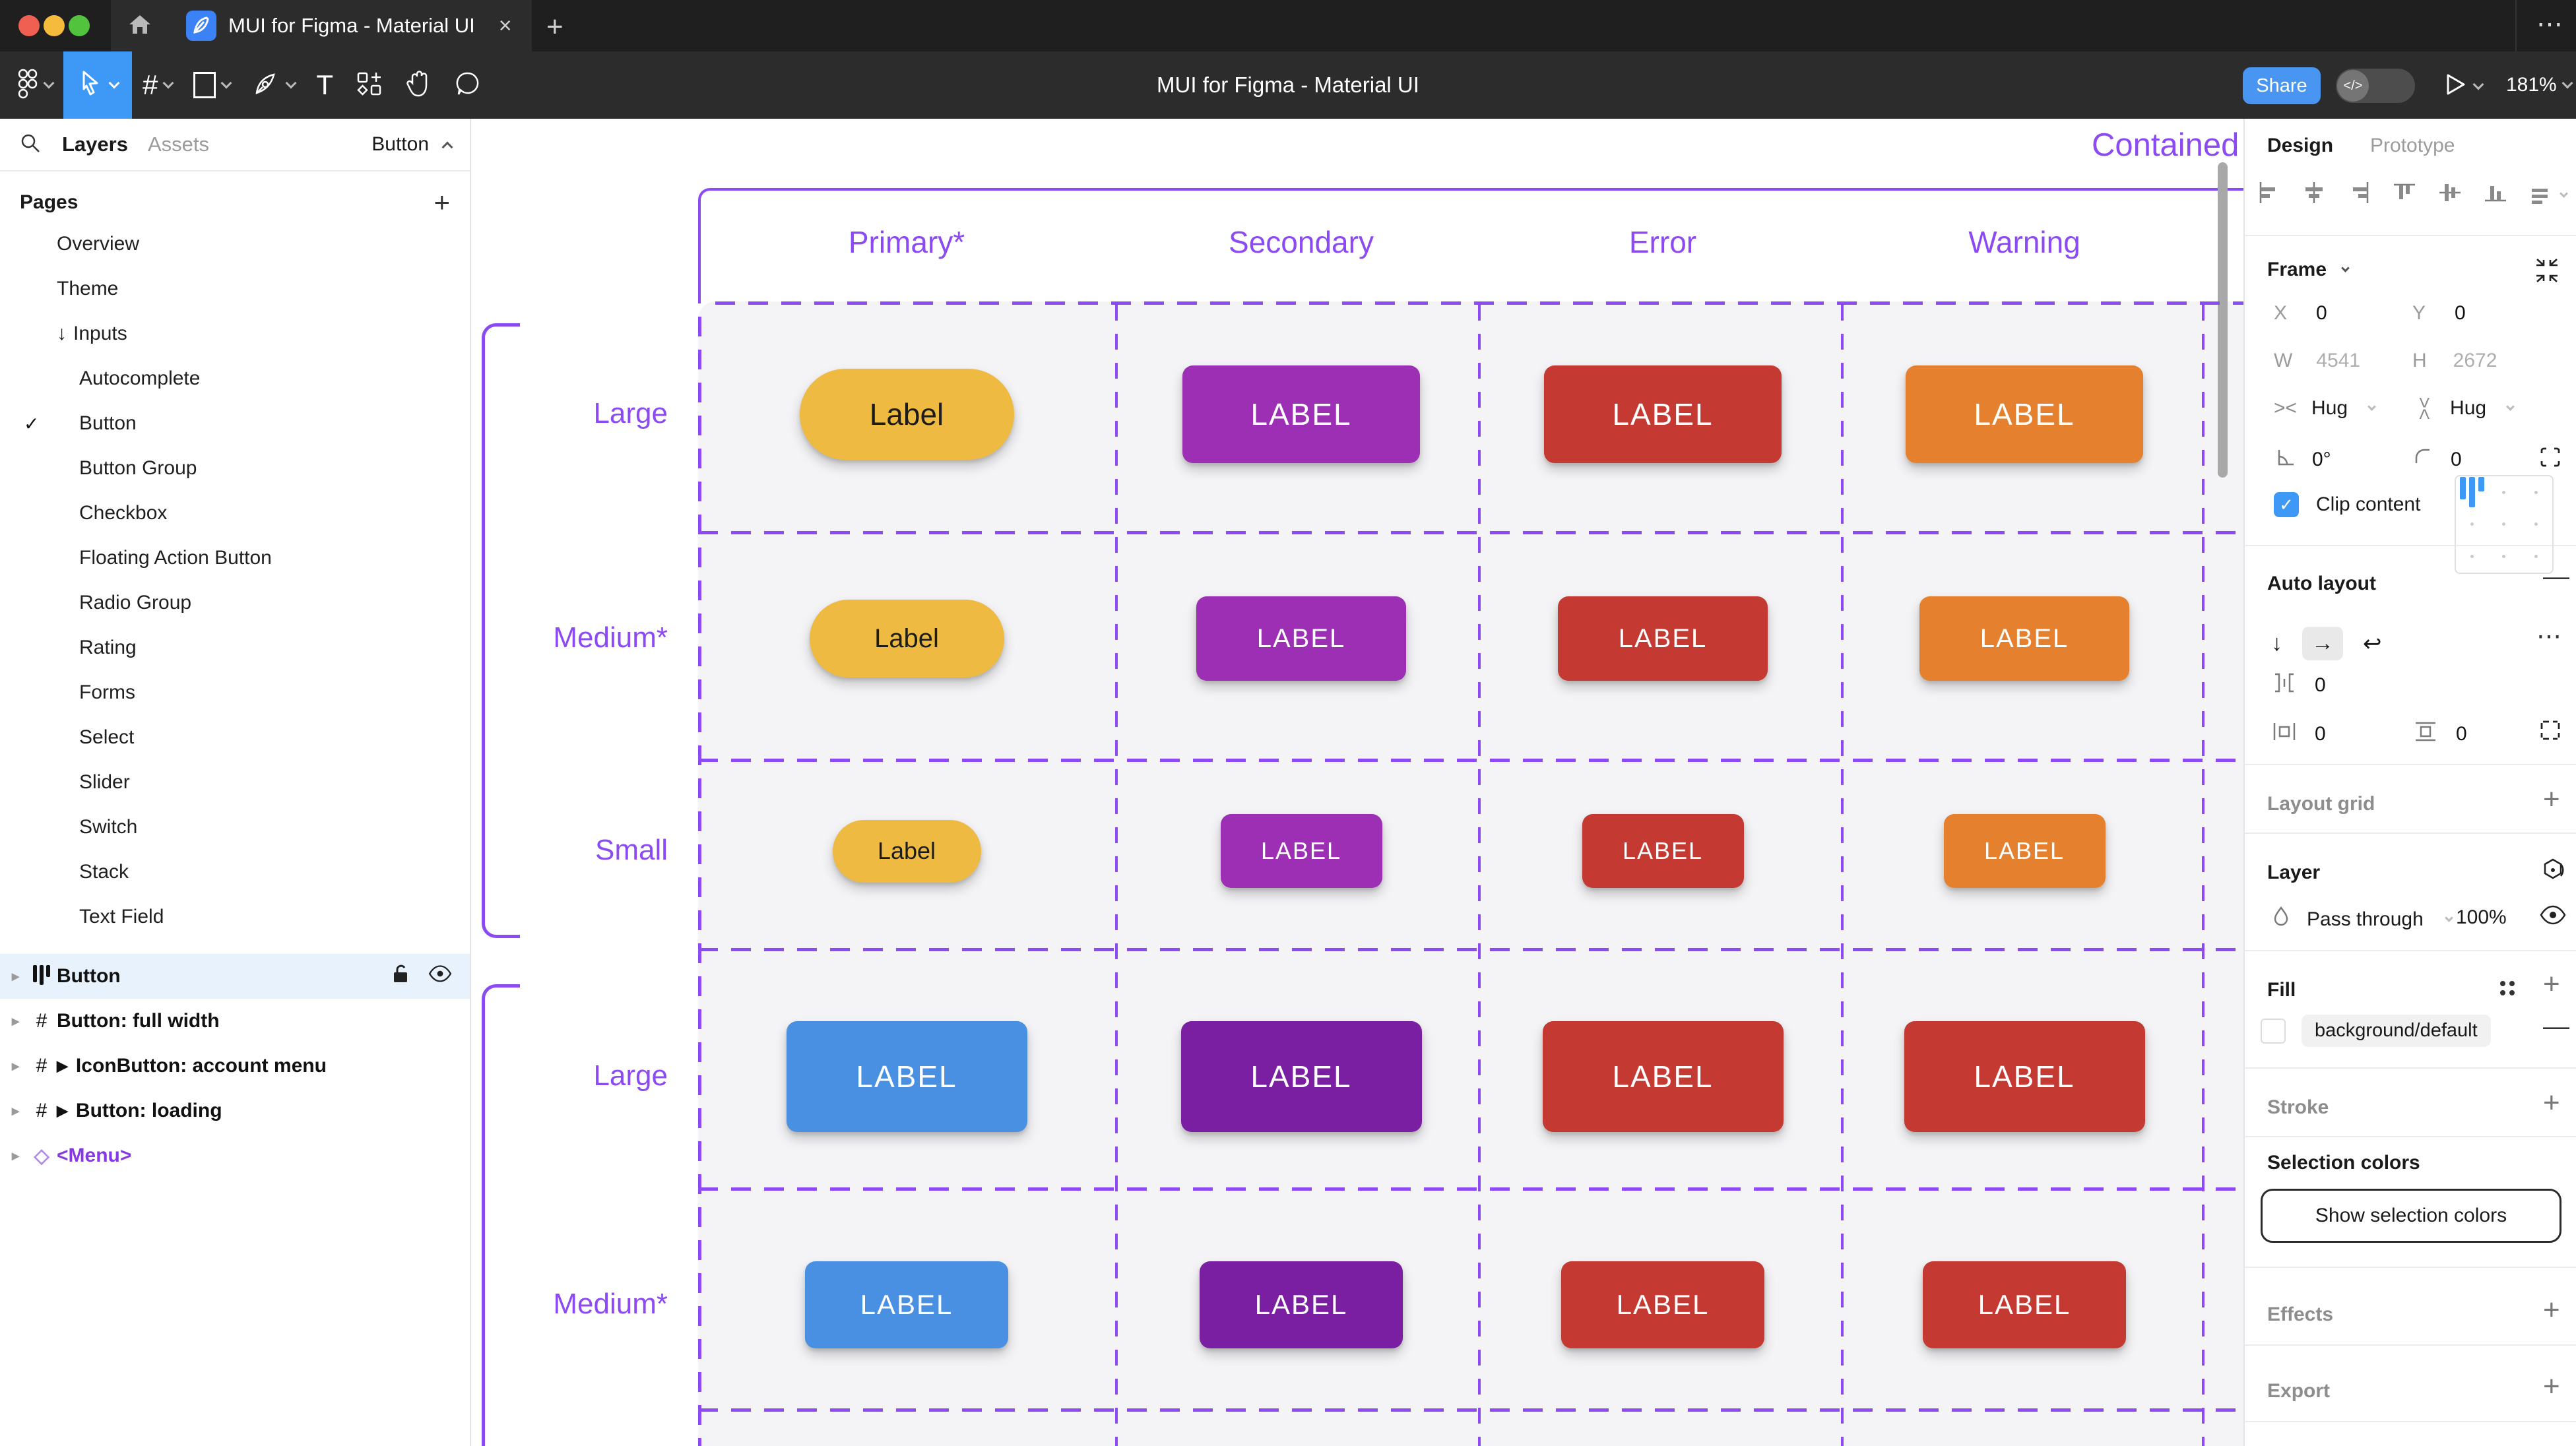 Image resolution: width=2576 pixels, height=1446 pixels. I want to click on layer-visibility-eye-icon, so click(2553, 917).